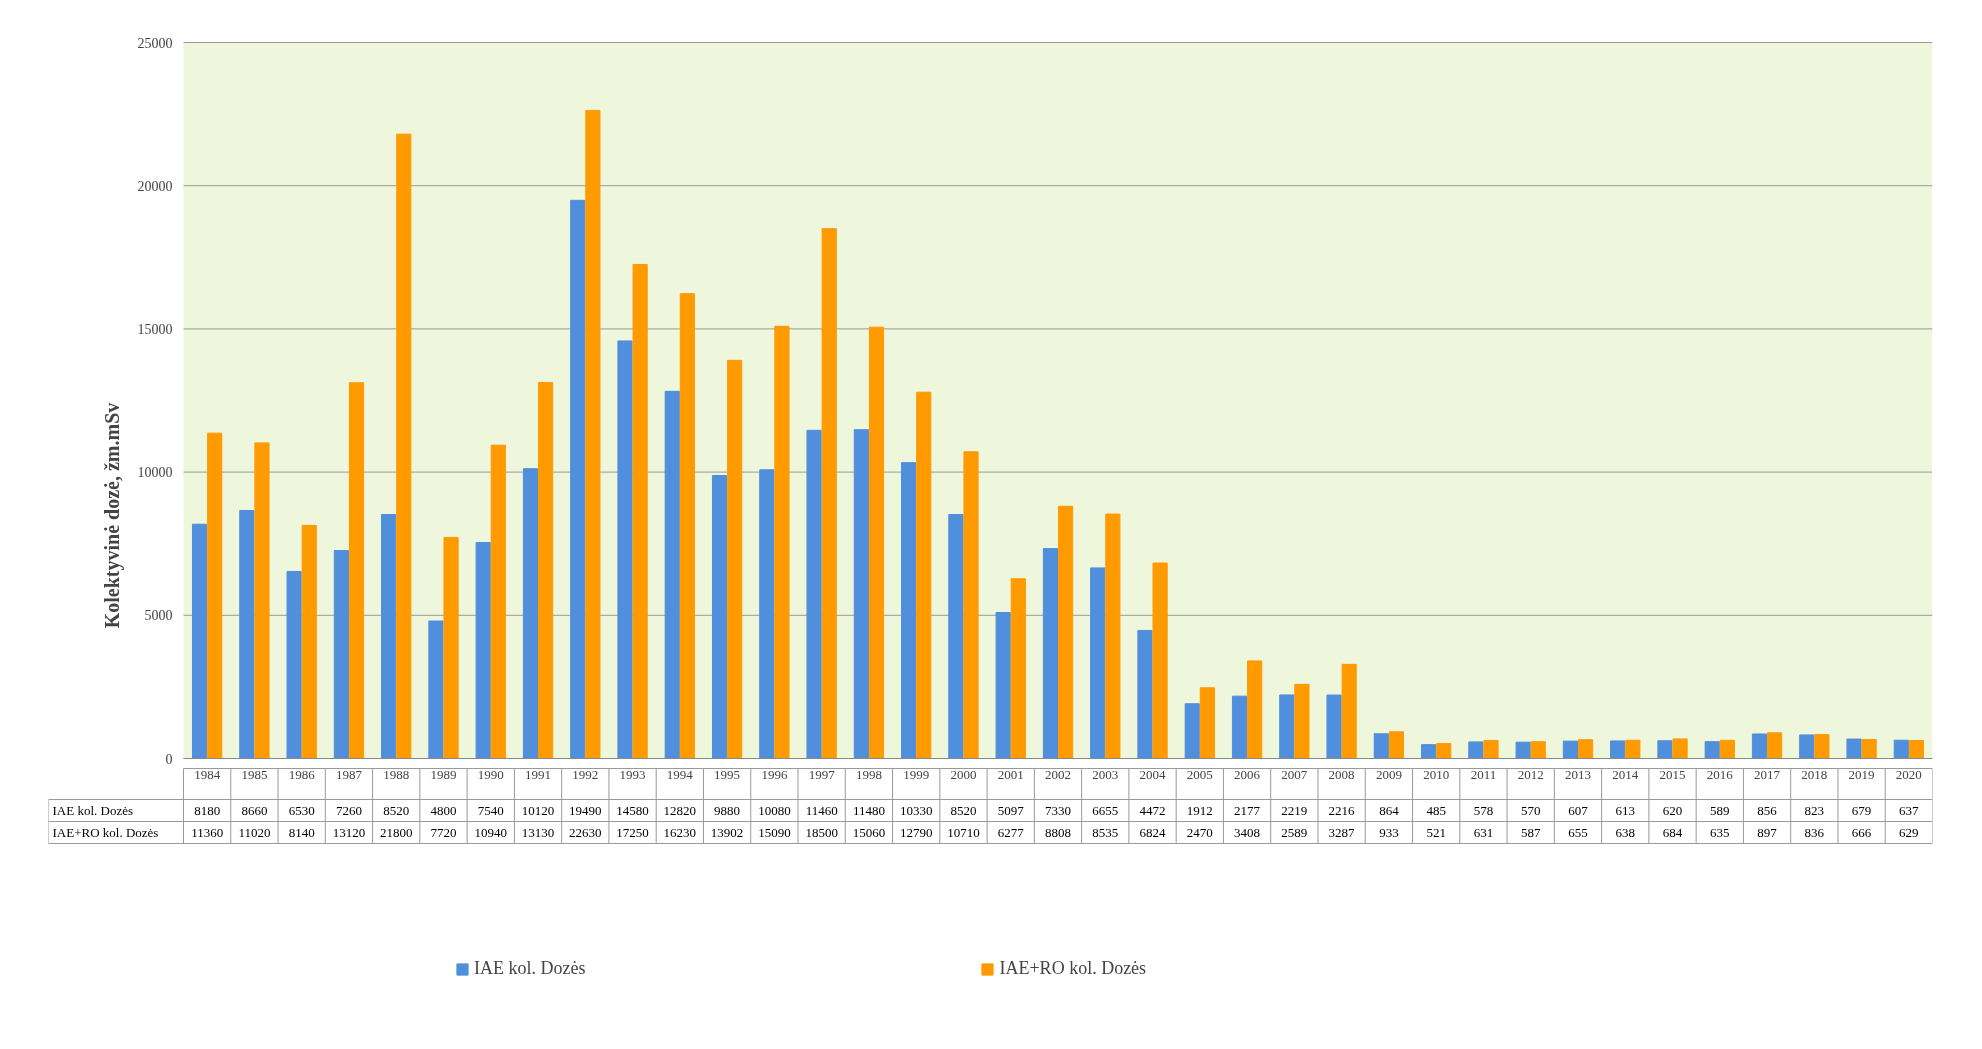 This screenshot has width=1982, height=1049. I want to click on x-tick-label: 2016, so click(1720, 774).